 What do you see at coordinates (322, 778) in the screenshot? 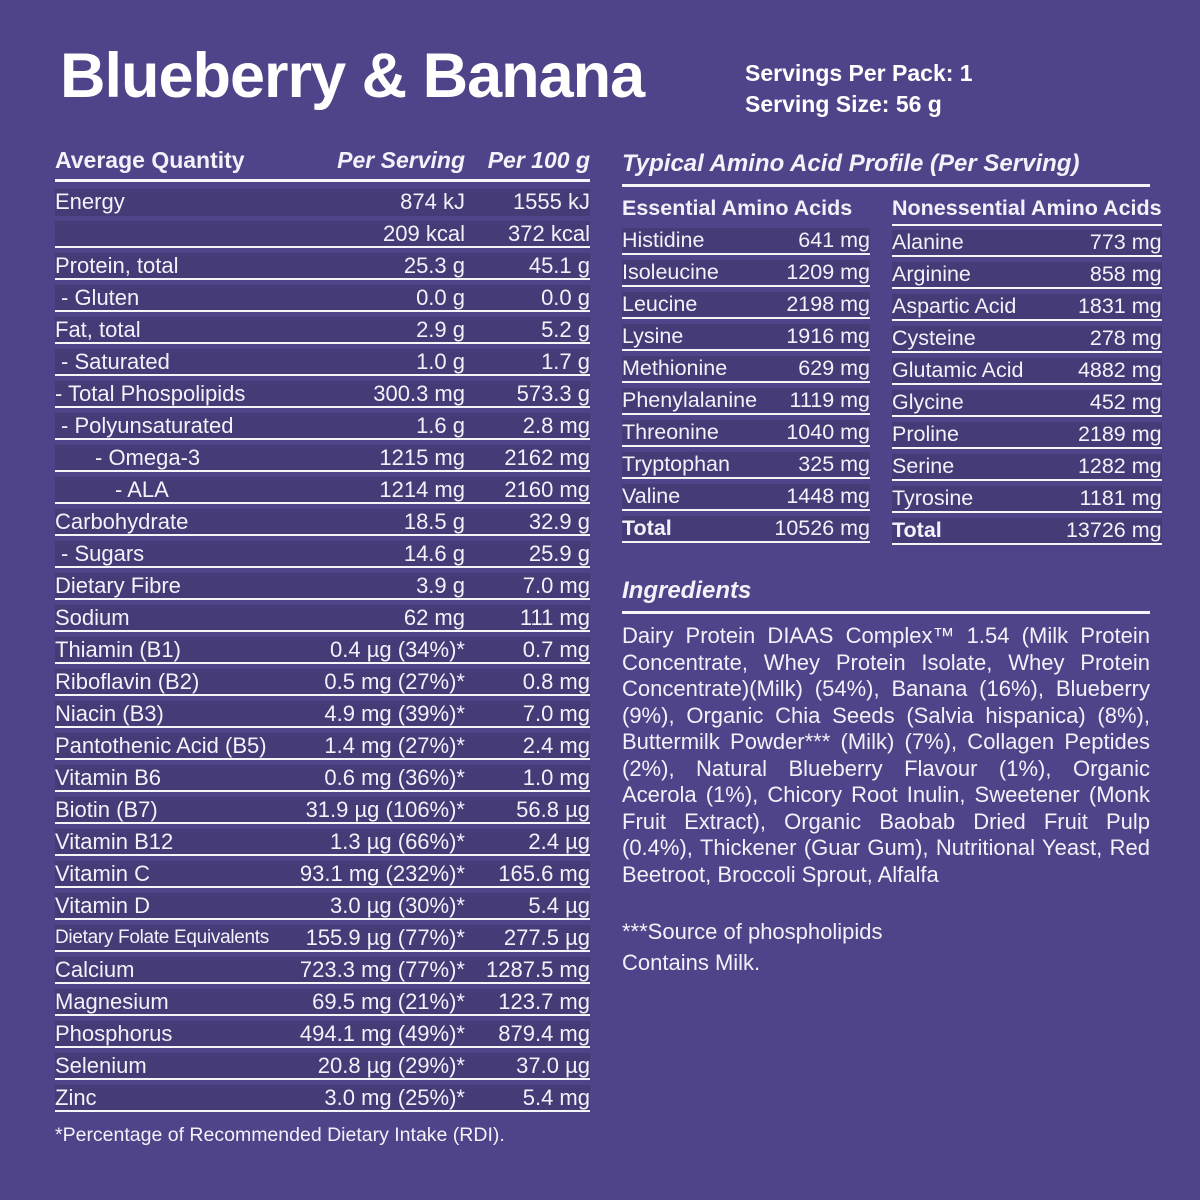
I see `nutrition-row: Vitamin B6 0.6 mg (36%)* 1.0 mg` at bounding box center [322, 778].